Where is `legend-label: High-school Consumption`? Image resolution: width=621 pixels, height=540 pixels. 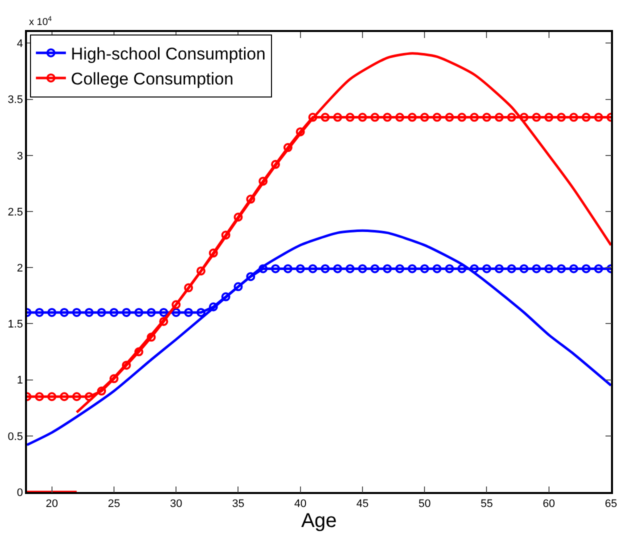 legend-label: High-school Consumption is located at coordinates (168, 54).